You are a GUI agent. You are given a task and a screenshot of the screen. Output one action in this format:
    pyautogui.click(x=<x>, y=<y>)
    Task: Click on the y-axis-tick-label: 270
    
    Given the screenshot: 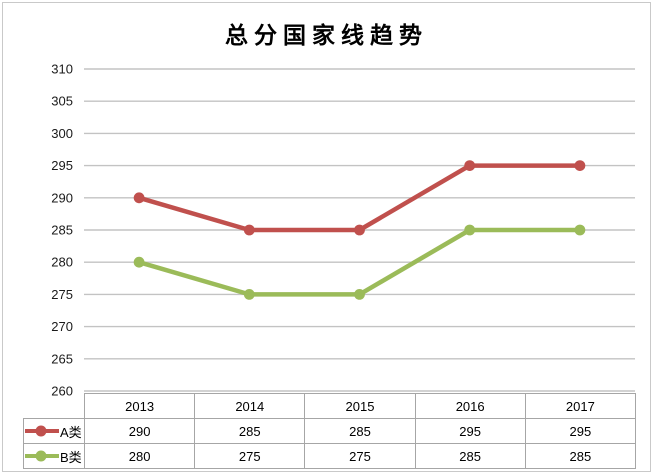 What is the action you would take?
    pyautogui.click(x=62, y=326)
    